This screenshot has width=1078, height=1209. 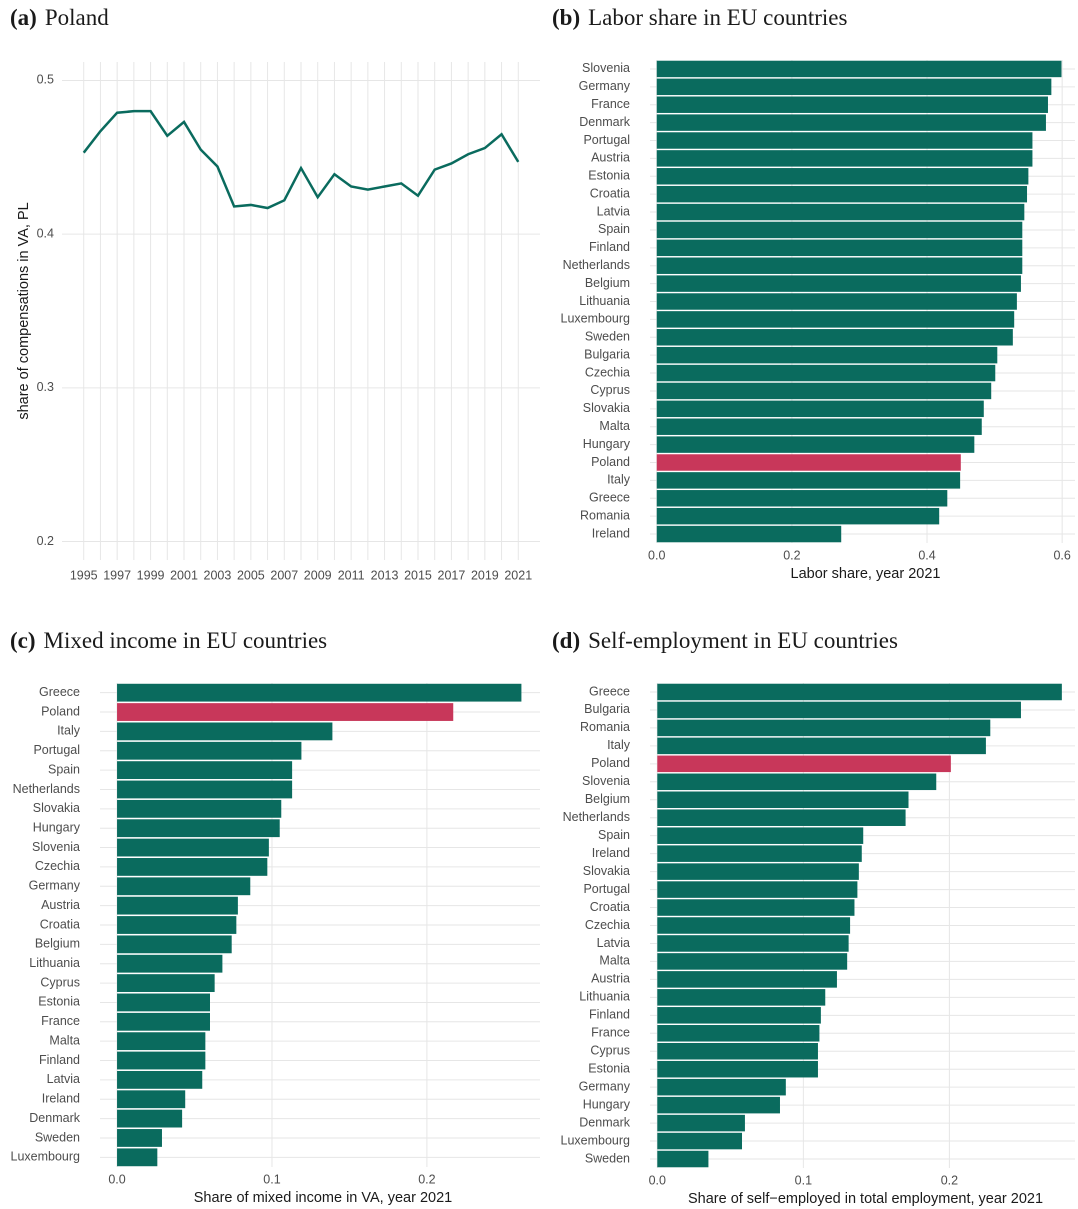 I want to click on y-tick-label: Portugal, so click(x=56, y=750).